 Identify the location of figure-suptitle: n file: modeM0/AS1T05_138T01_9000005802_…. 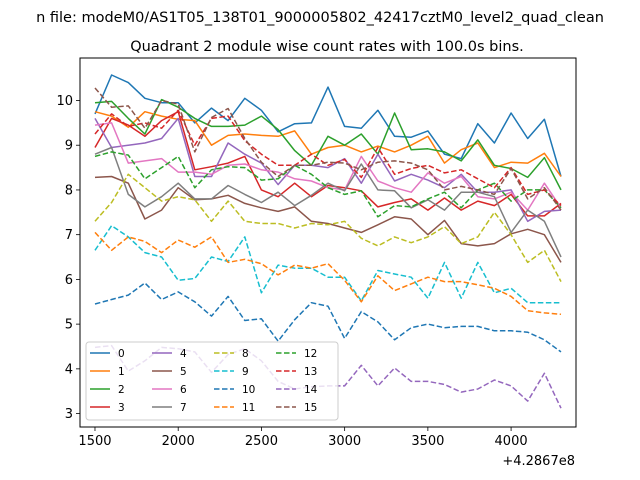
(320, 18).